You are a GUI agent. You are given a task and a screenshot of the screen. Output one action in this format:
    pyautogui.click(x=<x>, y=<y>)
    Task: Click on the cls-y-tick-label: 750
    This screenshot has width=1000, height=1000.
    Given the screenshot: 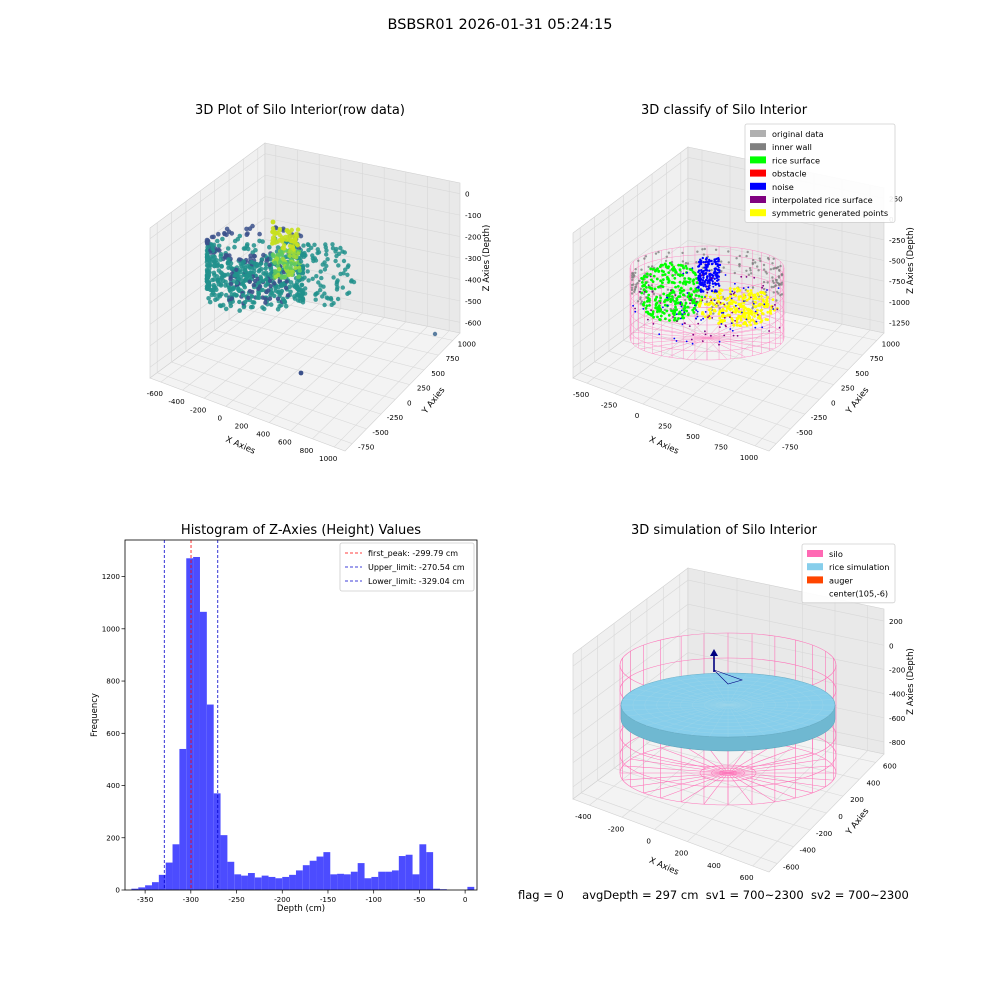 What is the action you would take?
    pyautogui.click(x=877, y=358)
    